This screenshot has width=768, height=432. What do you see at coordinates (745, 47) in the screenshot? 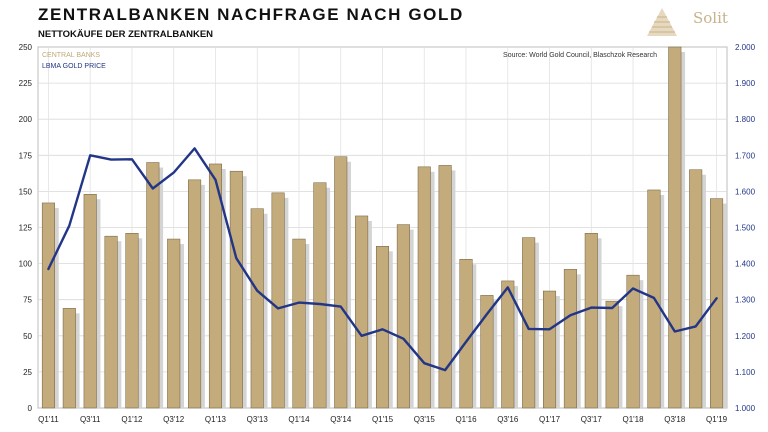
I see `y-tick-right: 2.000` at bounding box center [745, 47].